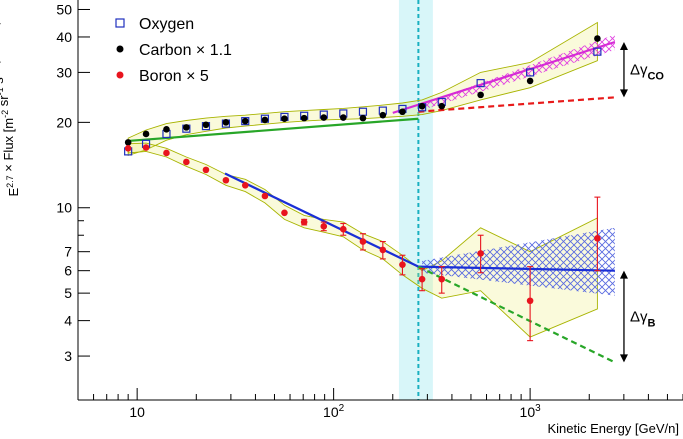 The height and width of the screenshot is (439, 683). I want to click on background-layer, so click(415, 200).